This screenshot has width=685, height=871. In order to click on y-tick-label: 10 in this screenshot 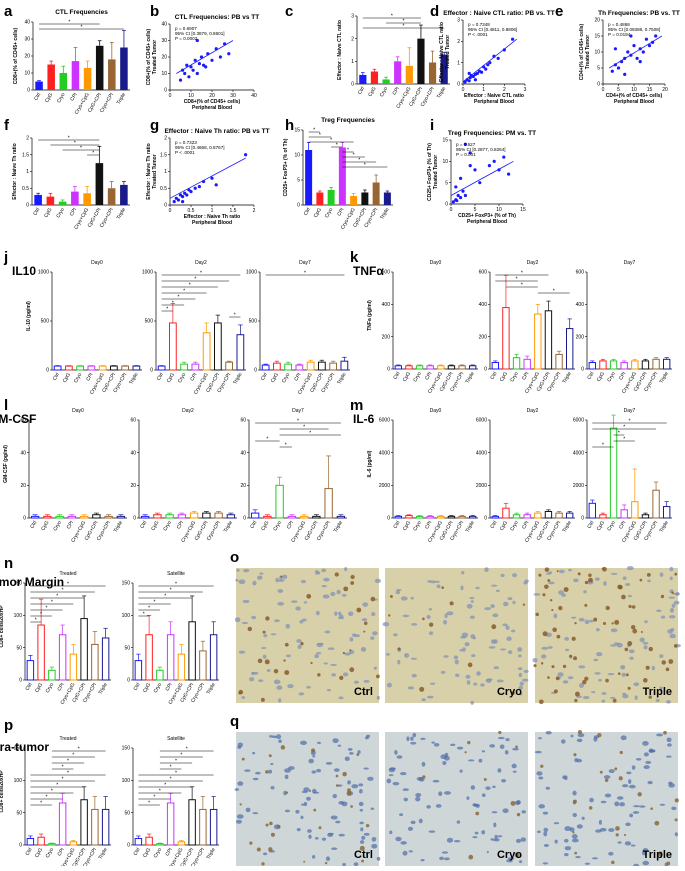, I will do `click(597, 53)`.